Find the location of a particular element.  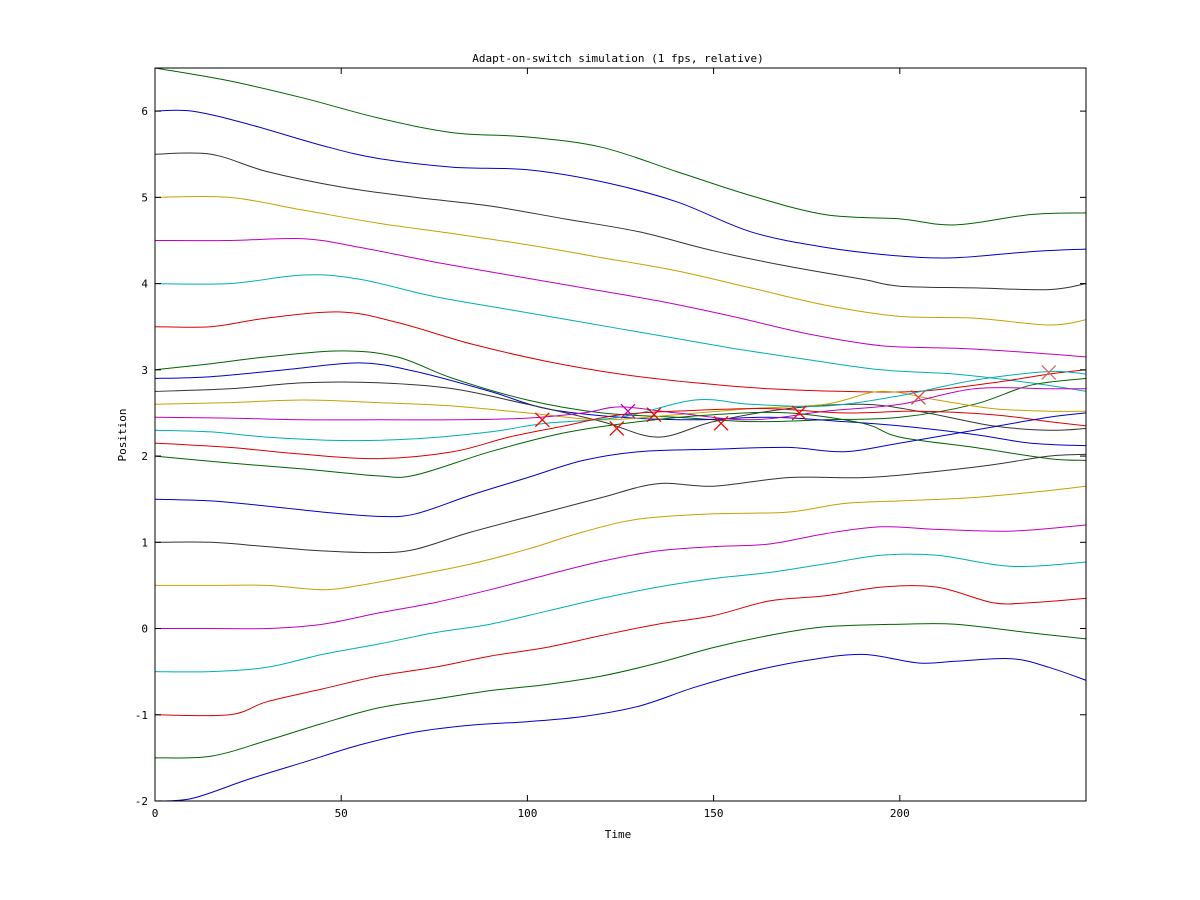

y-tick-label: 1 is located at coordinates (144, 542).